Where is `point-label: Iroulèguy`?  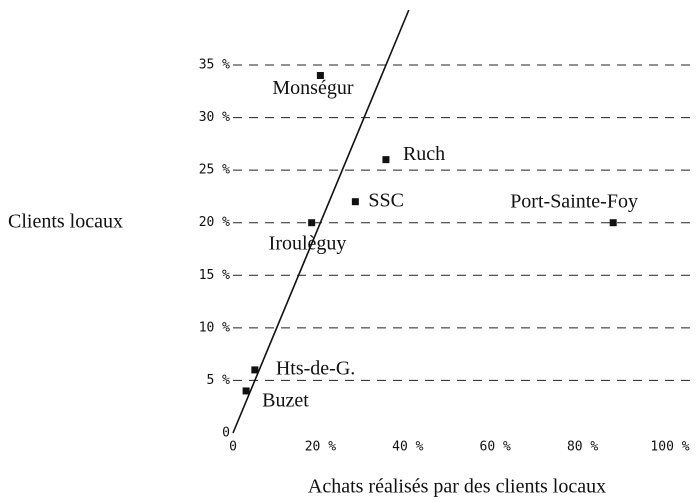 point-label: Iroulèguy is located at coordinates (308, 243).